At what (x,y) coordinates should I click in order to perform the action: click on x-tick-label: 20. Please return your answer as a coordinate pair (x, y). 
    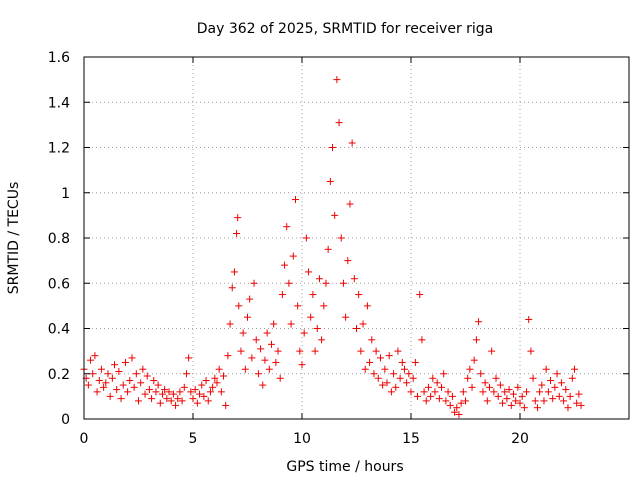
    Looking at the image, I should click on (520, 439).